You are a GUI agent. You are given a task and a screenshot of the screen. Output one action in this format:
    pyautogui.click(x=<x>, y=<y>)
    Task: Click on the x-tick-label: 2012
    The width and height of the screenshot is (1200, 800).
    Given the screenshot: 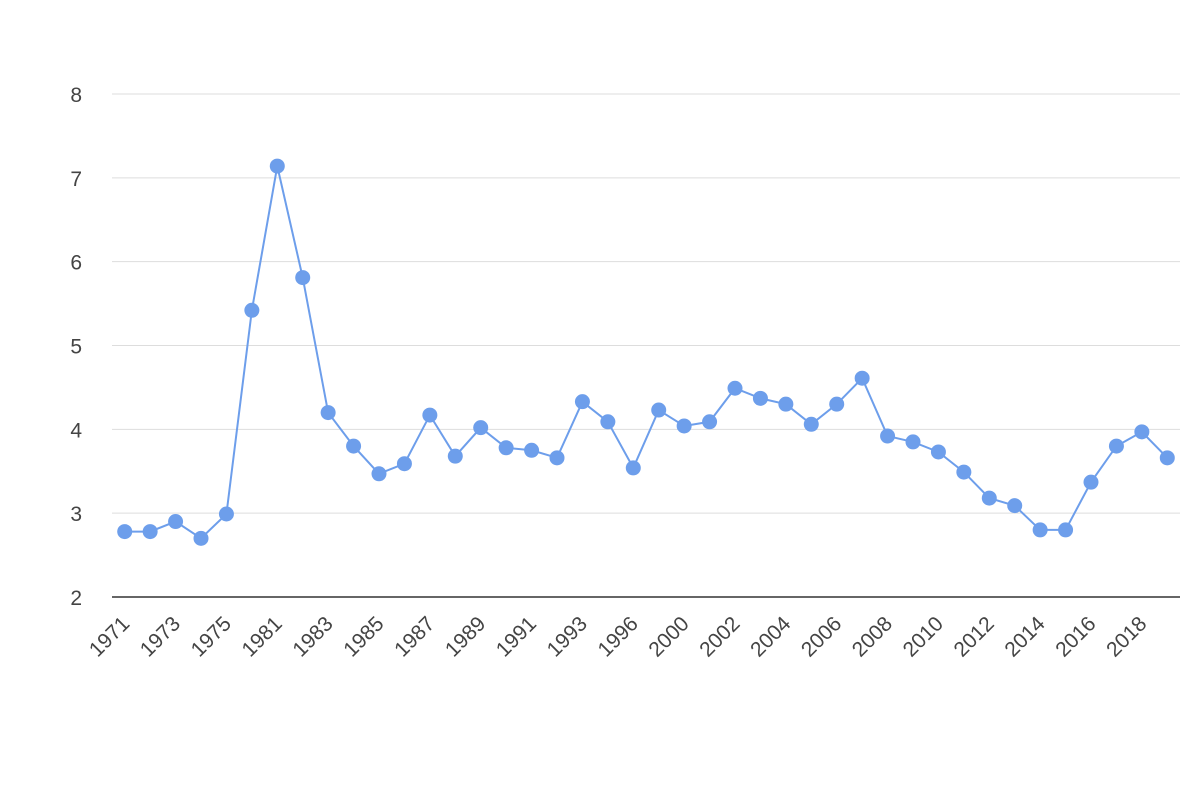 What is the action you would take?
    pyautogui.click(x=974, y=636)
    